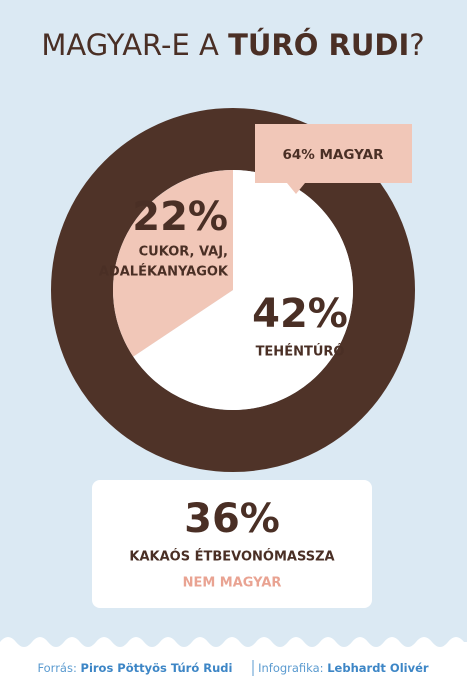 This screenshot has width=467, height=700. I want to click on title-part: TÚRÓ RUDI, so click(318, 45).